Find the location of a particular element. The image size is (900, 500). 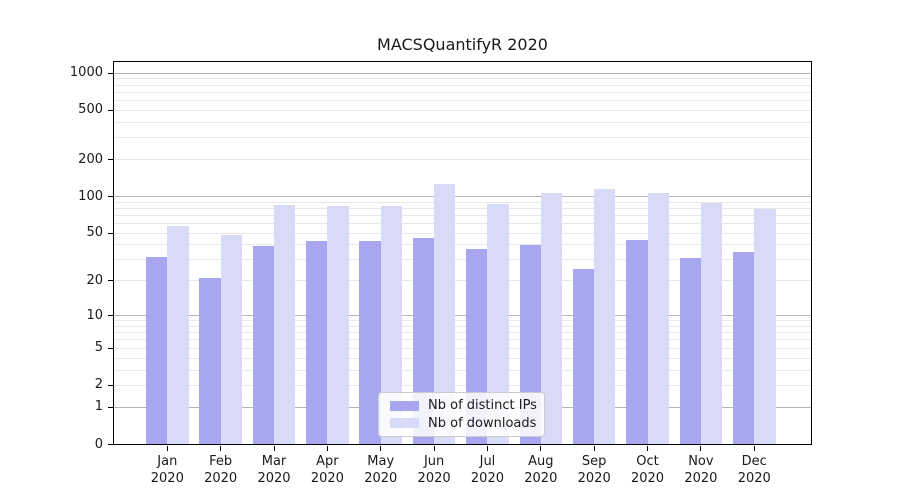

y-tick-label-1: 1 is located at coordinates (98, 407).